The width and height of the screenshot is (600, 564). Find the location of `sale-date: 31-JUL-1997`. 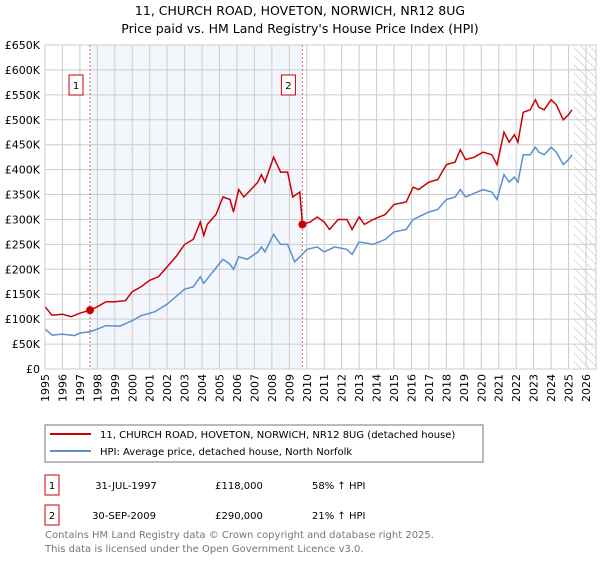

sale-date: 31-JUL-1997 is located at coordinates (126, 486).